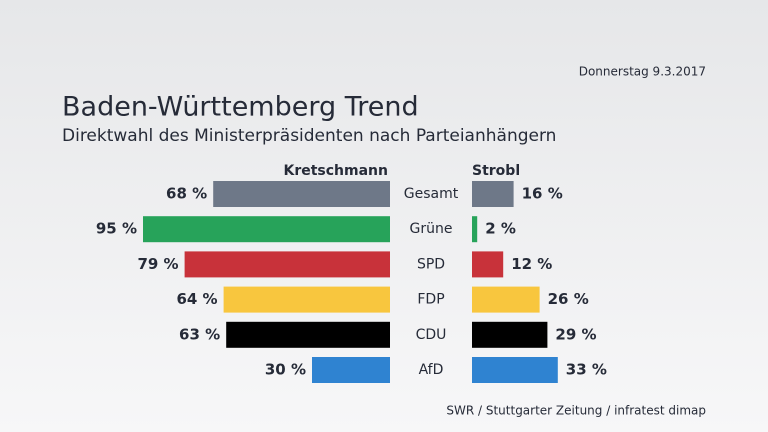 The image size is (768, 432). What do you see at coordinates (531, 264) in the screenshot?
I see `value-label: 12 %` at bounding box center [531, 264].